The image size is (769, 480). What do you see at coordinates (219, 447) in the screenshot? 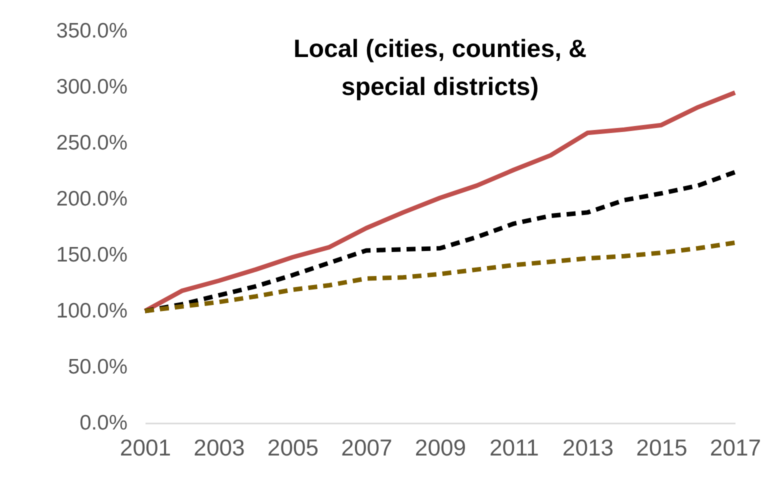
I see `x-tick-label: 2003` at bounding box center [219, 447].